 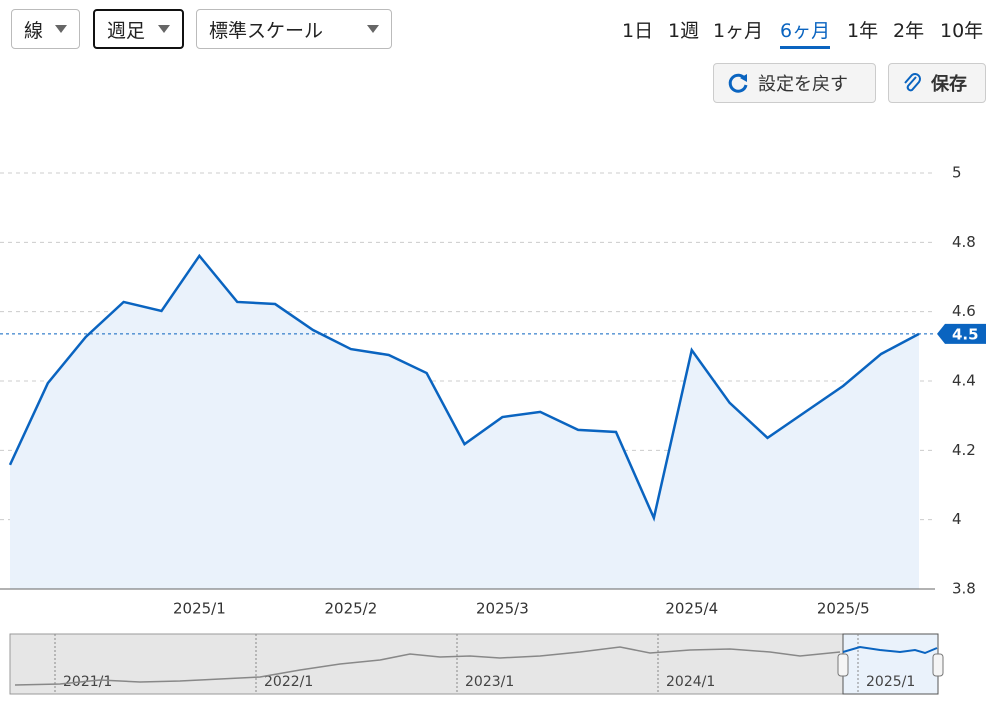 I want to click on reset-icon, so click(x=738, y=83).